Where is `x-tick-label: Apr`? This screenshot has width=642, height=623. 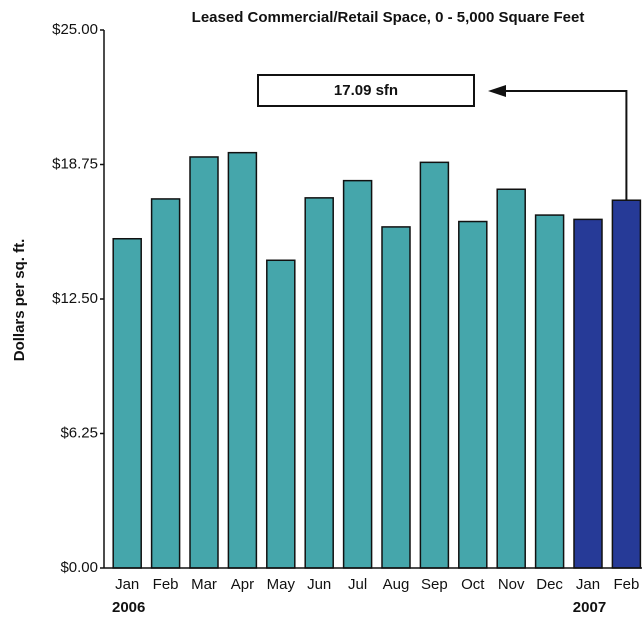 x-tick-label: Apr is located at coordinates (242, 584).